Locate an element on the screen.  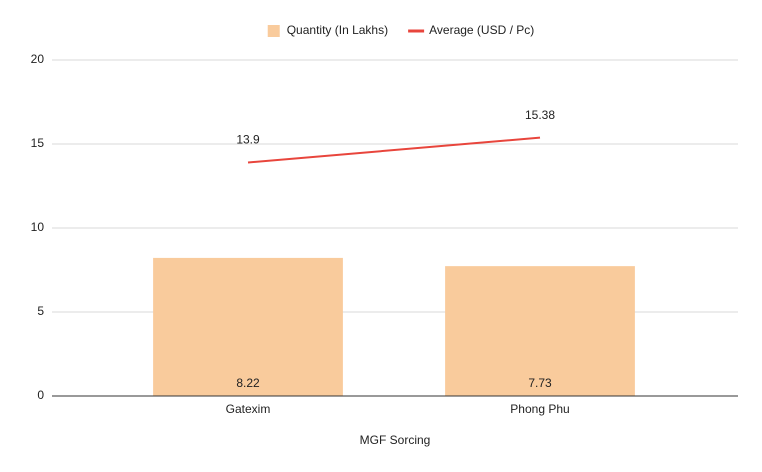
legend-label: Average (USD / Pc) is located at coordinates (481, 30).